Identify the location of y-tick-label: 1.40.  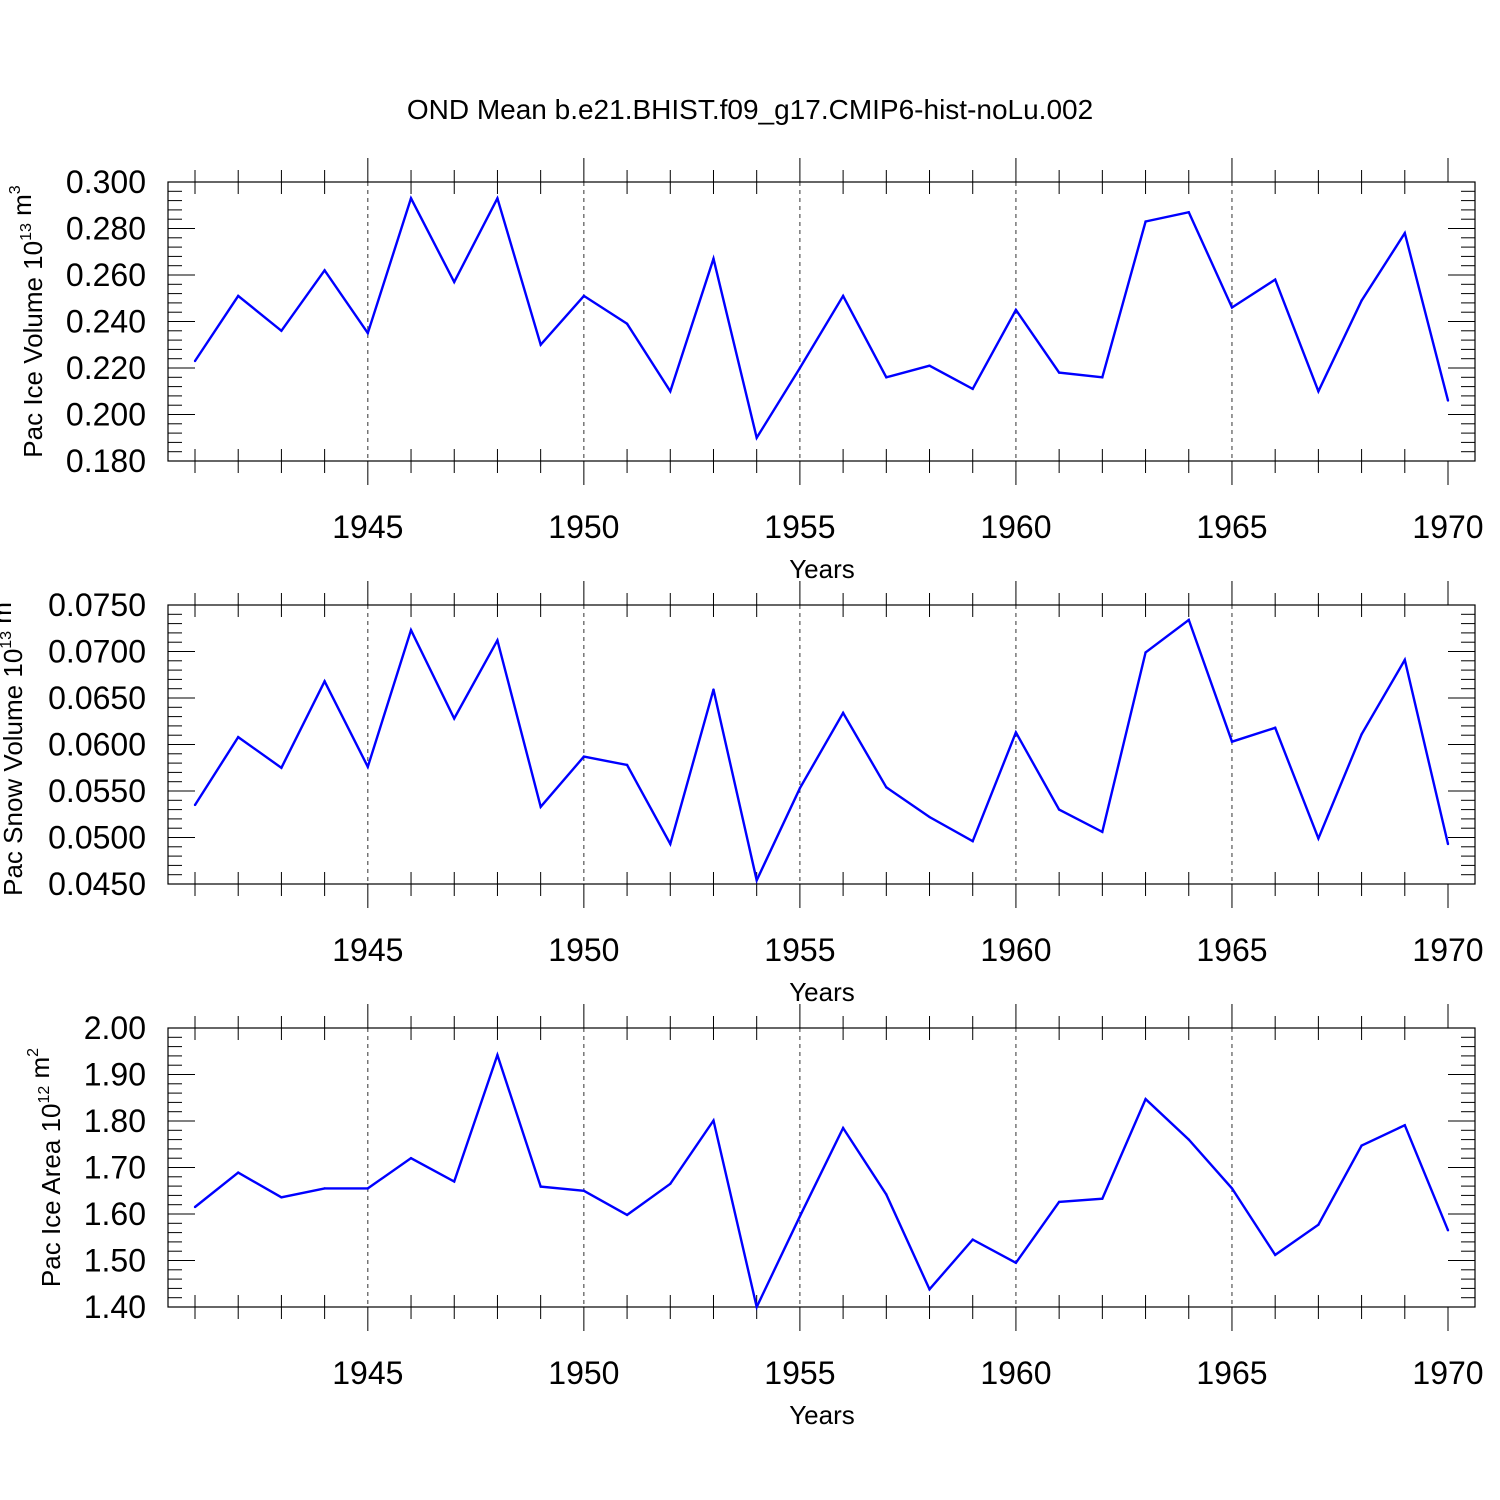
(115, 1307).